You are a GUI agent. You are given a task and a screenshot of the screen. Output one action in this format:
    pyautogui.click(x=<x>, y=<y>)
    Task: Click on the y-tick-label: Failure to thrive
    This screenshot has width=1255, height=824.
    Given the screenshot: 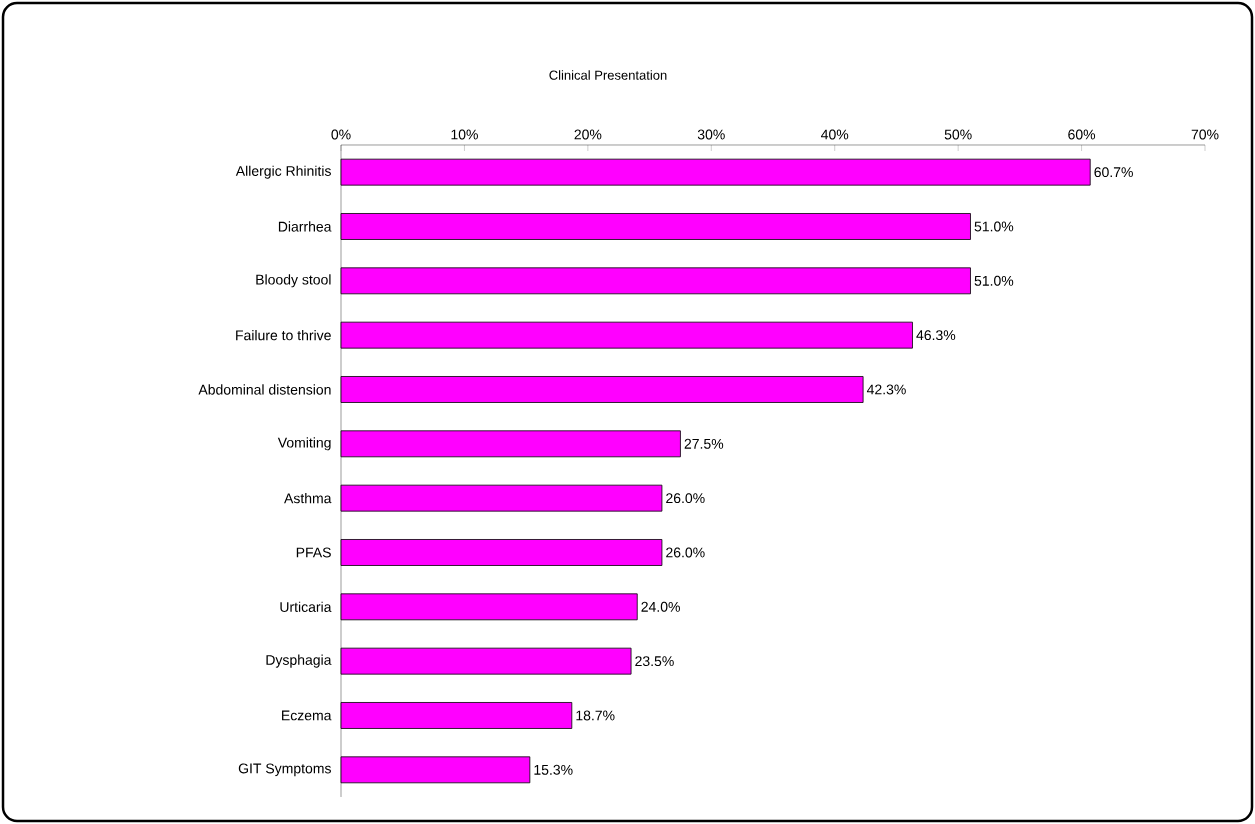 What is the action you would take?
    pyautogui.click(x=283, y=335)
    